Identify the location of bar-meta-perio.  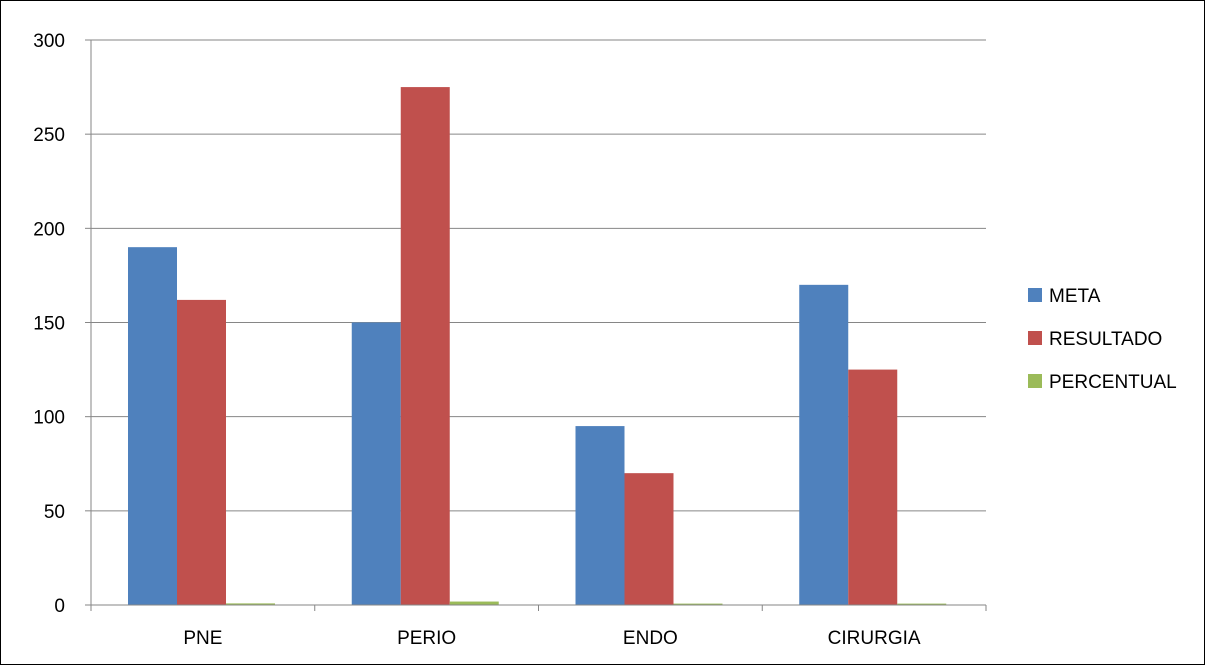
(376, 463).